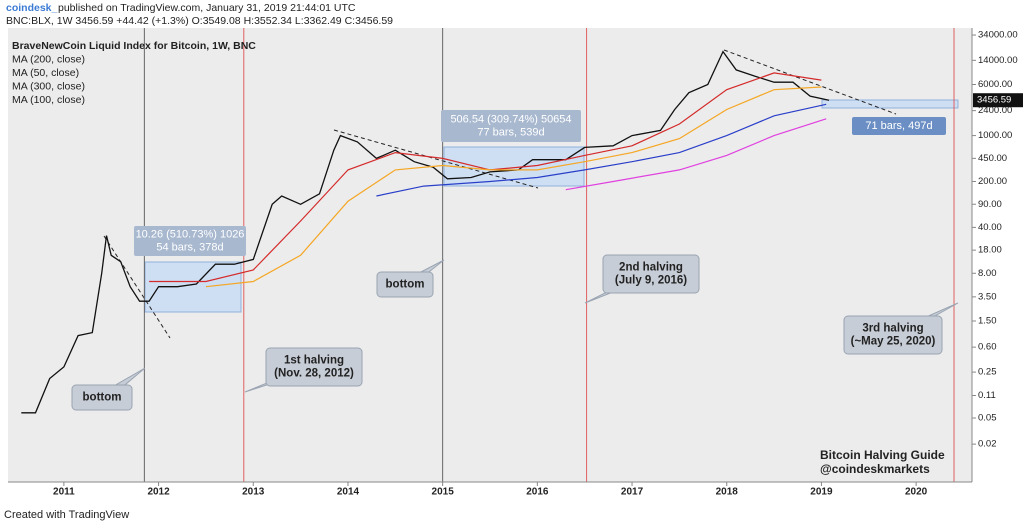 This screenshot has height=528, width=1024. Describe the element at coordinates (348, 492) in the screenshot. I see `x-tick-label: 2014` at that location.